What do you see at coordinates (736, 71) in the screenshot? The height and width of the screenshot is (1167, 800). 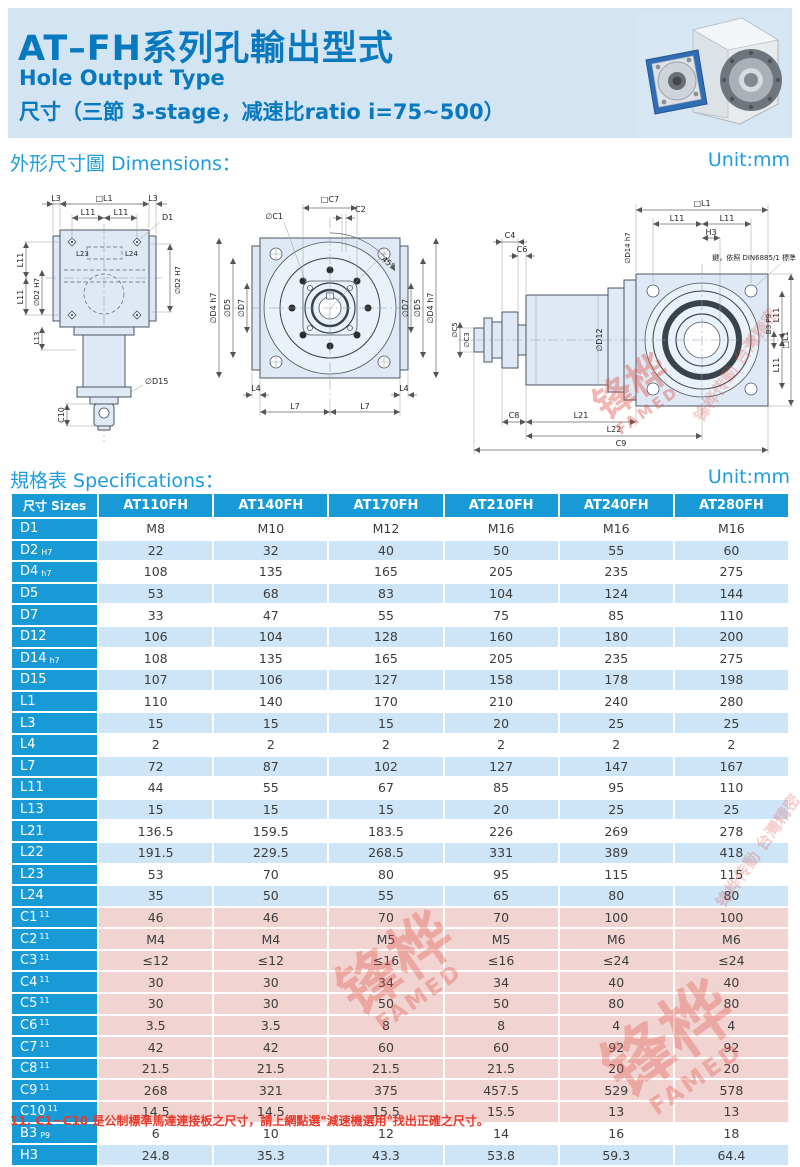 I see `gearbox-body` at bounding box center [736, 71].